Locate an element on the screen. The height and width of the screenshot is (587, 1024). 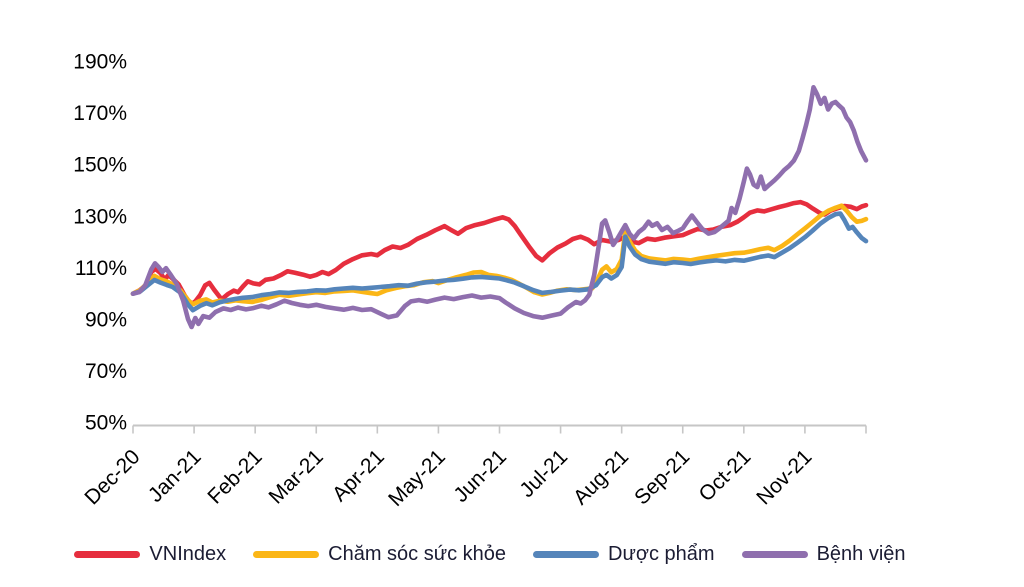
x-axis-label: May-21 is located at coordinates (417, 478).